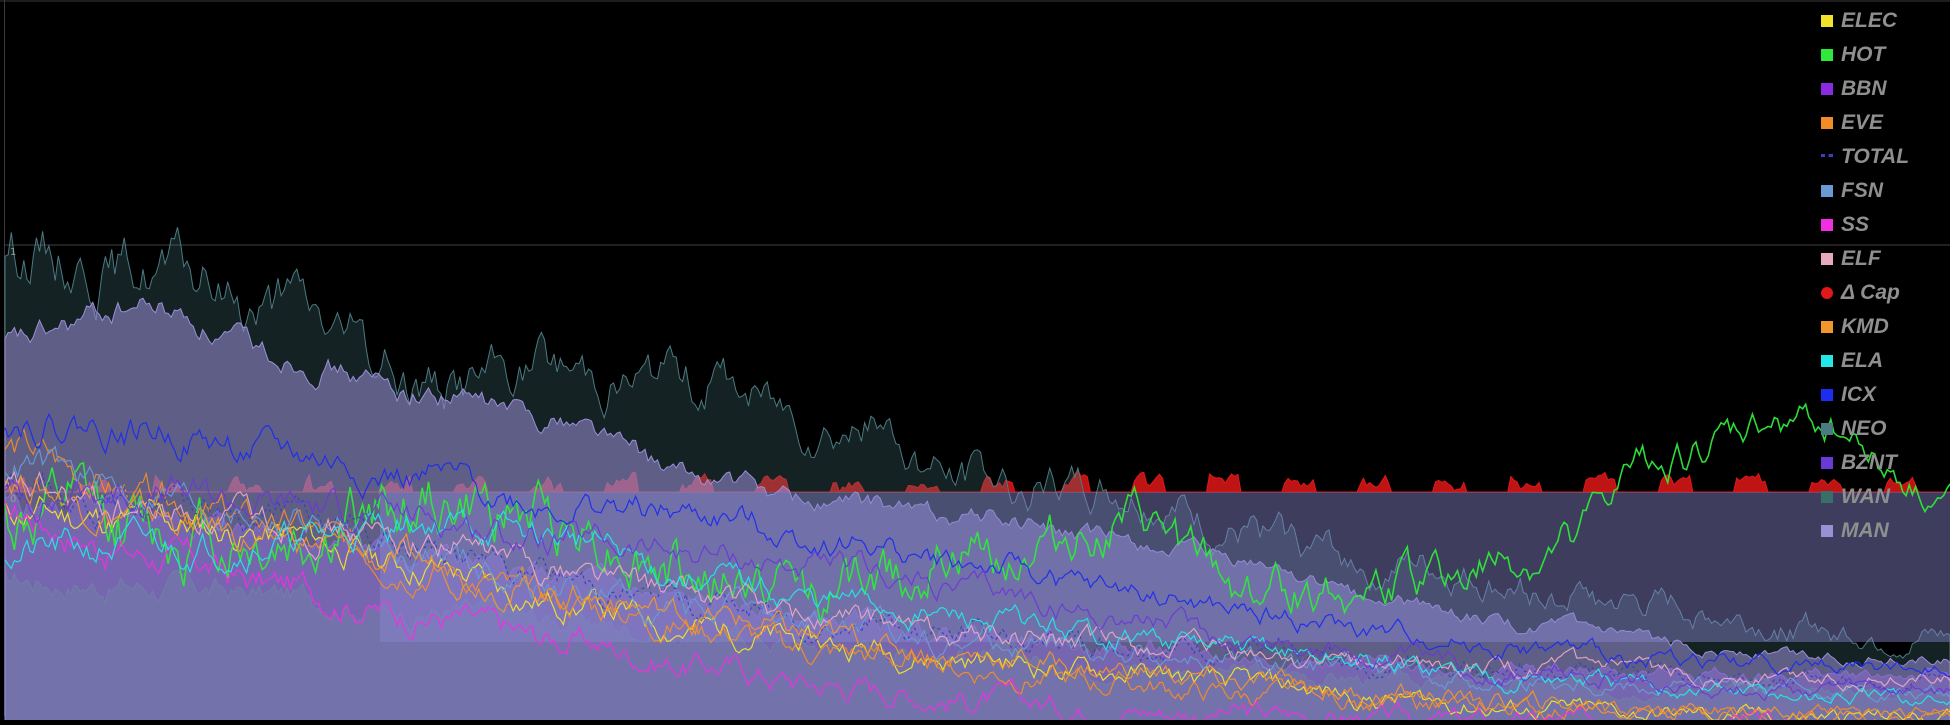 This screenshot has height=725, width=1950. I want to click on legend-item: SS, so click(1884, 225).